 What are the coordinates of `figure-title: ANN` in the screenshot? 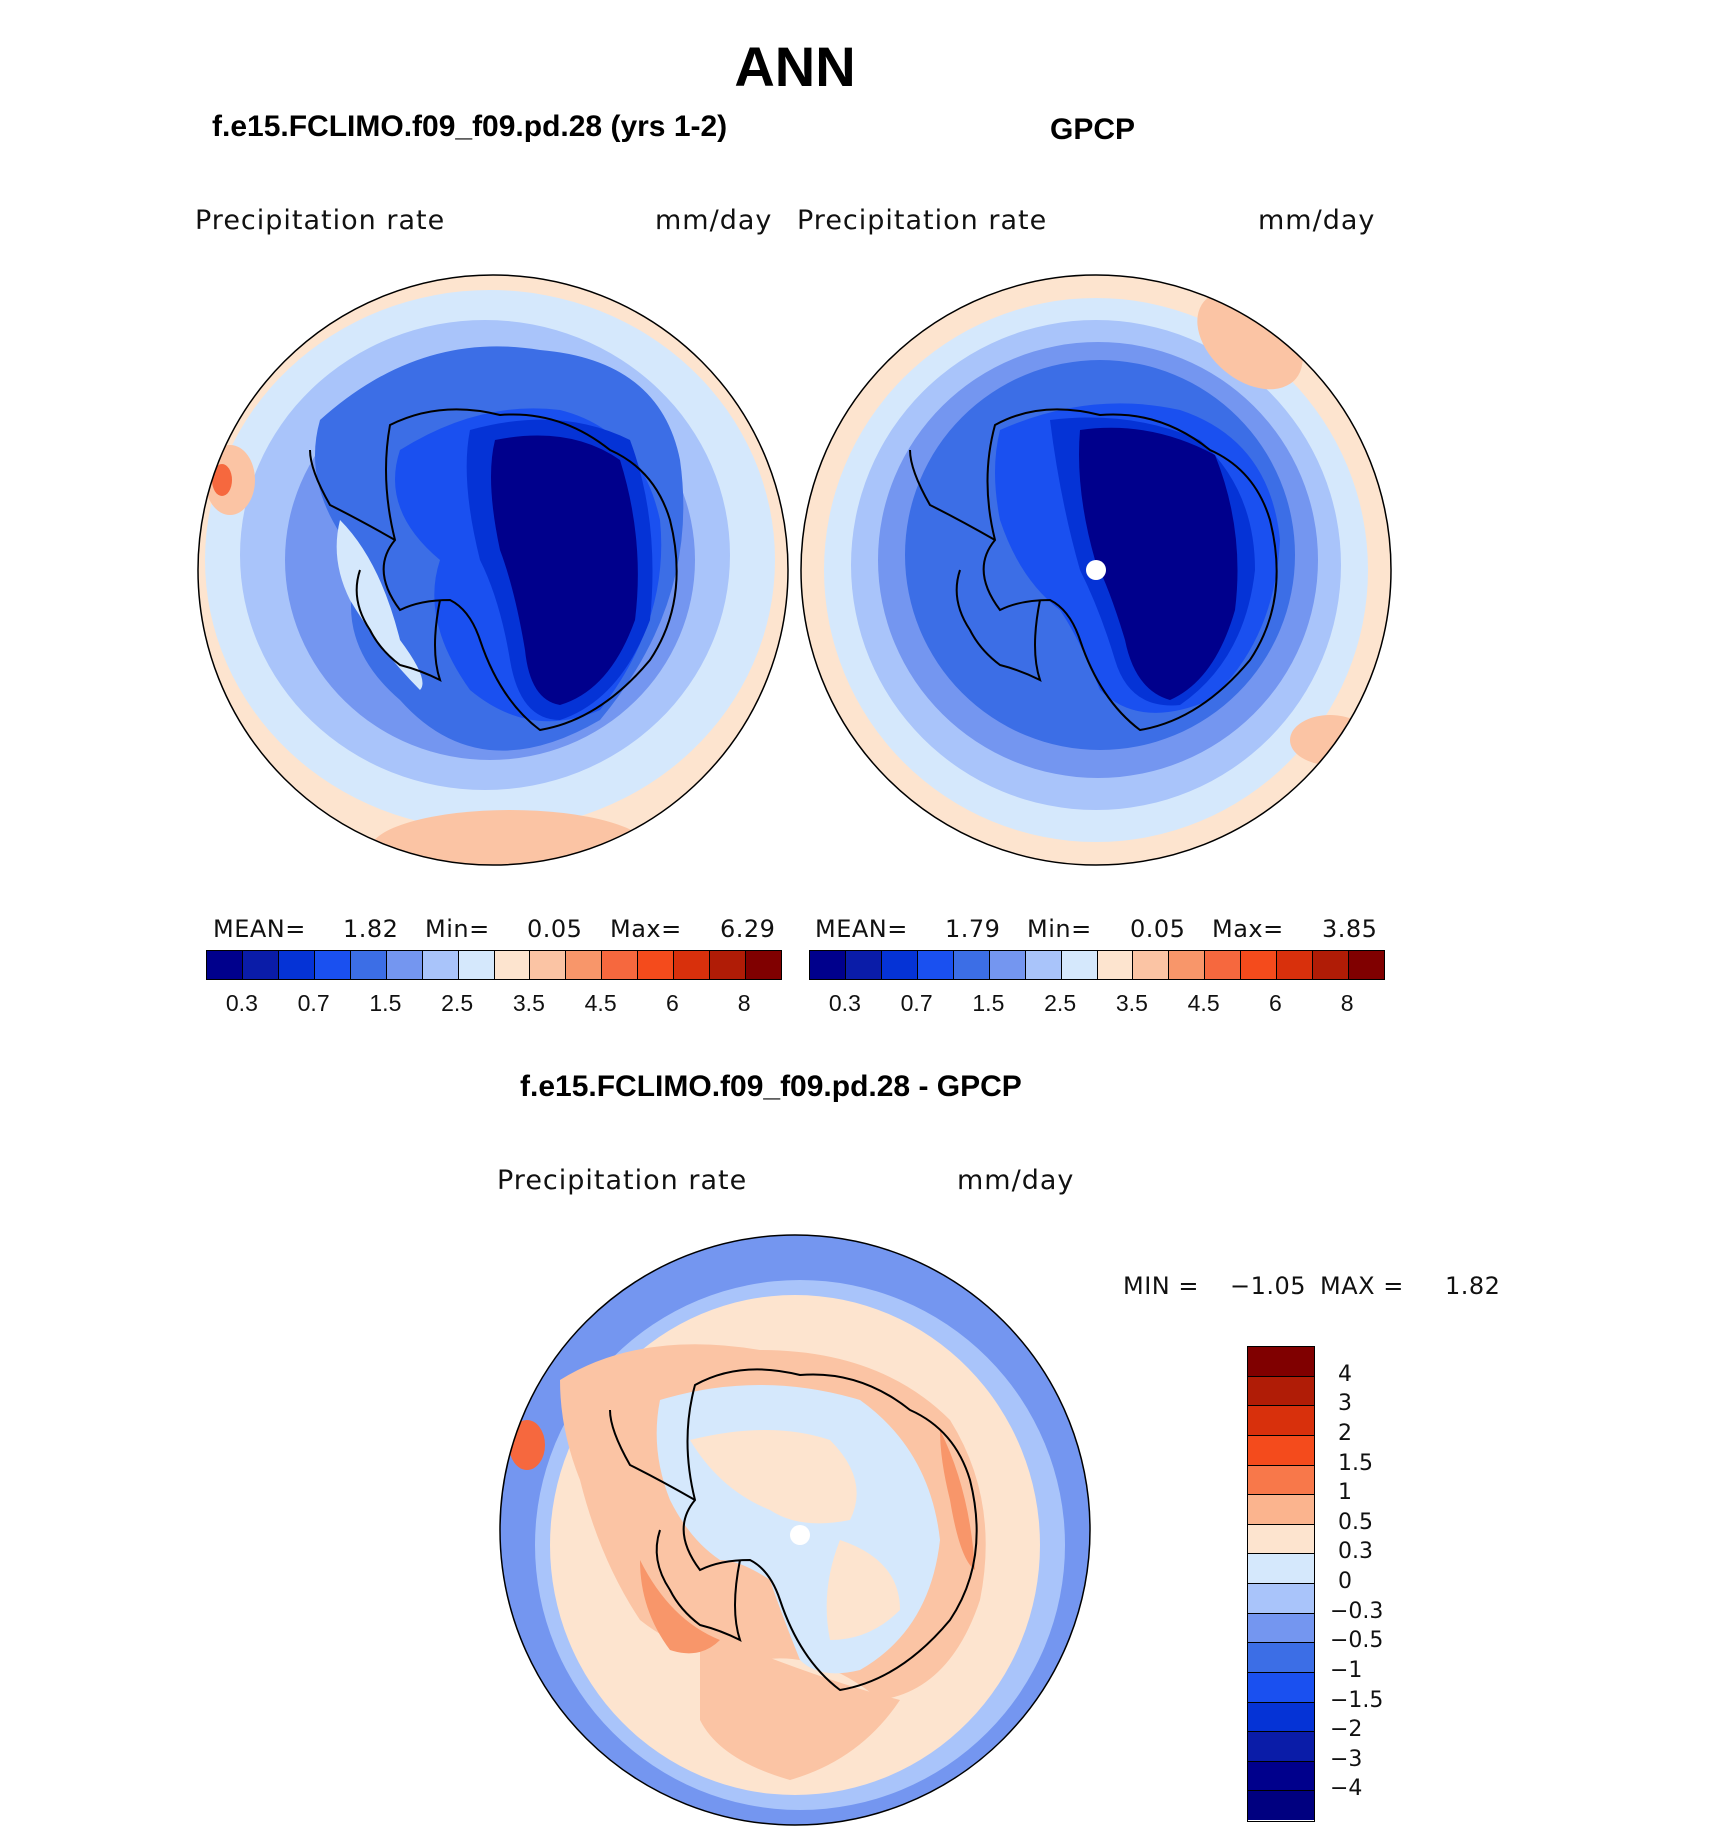 It's located at (795, 66).